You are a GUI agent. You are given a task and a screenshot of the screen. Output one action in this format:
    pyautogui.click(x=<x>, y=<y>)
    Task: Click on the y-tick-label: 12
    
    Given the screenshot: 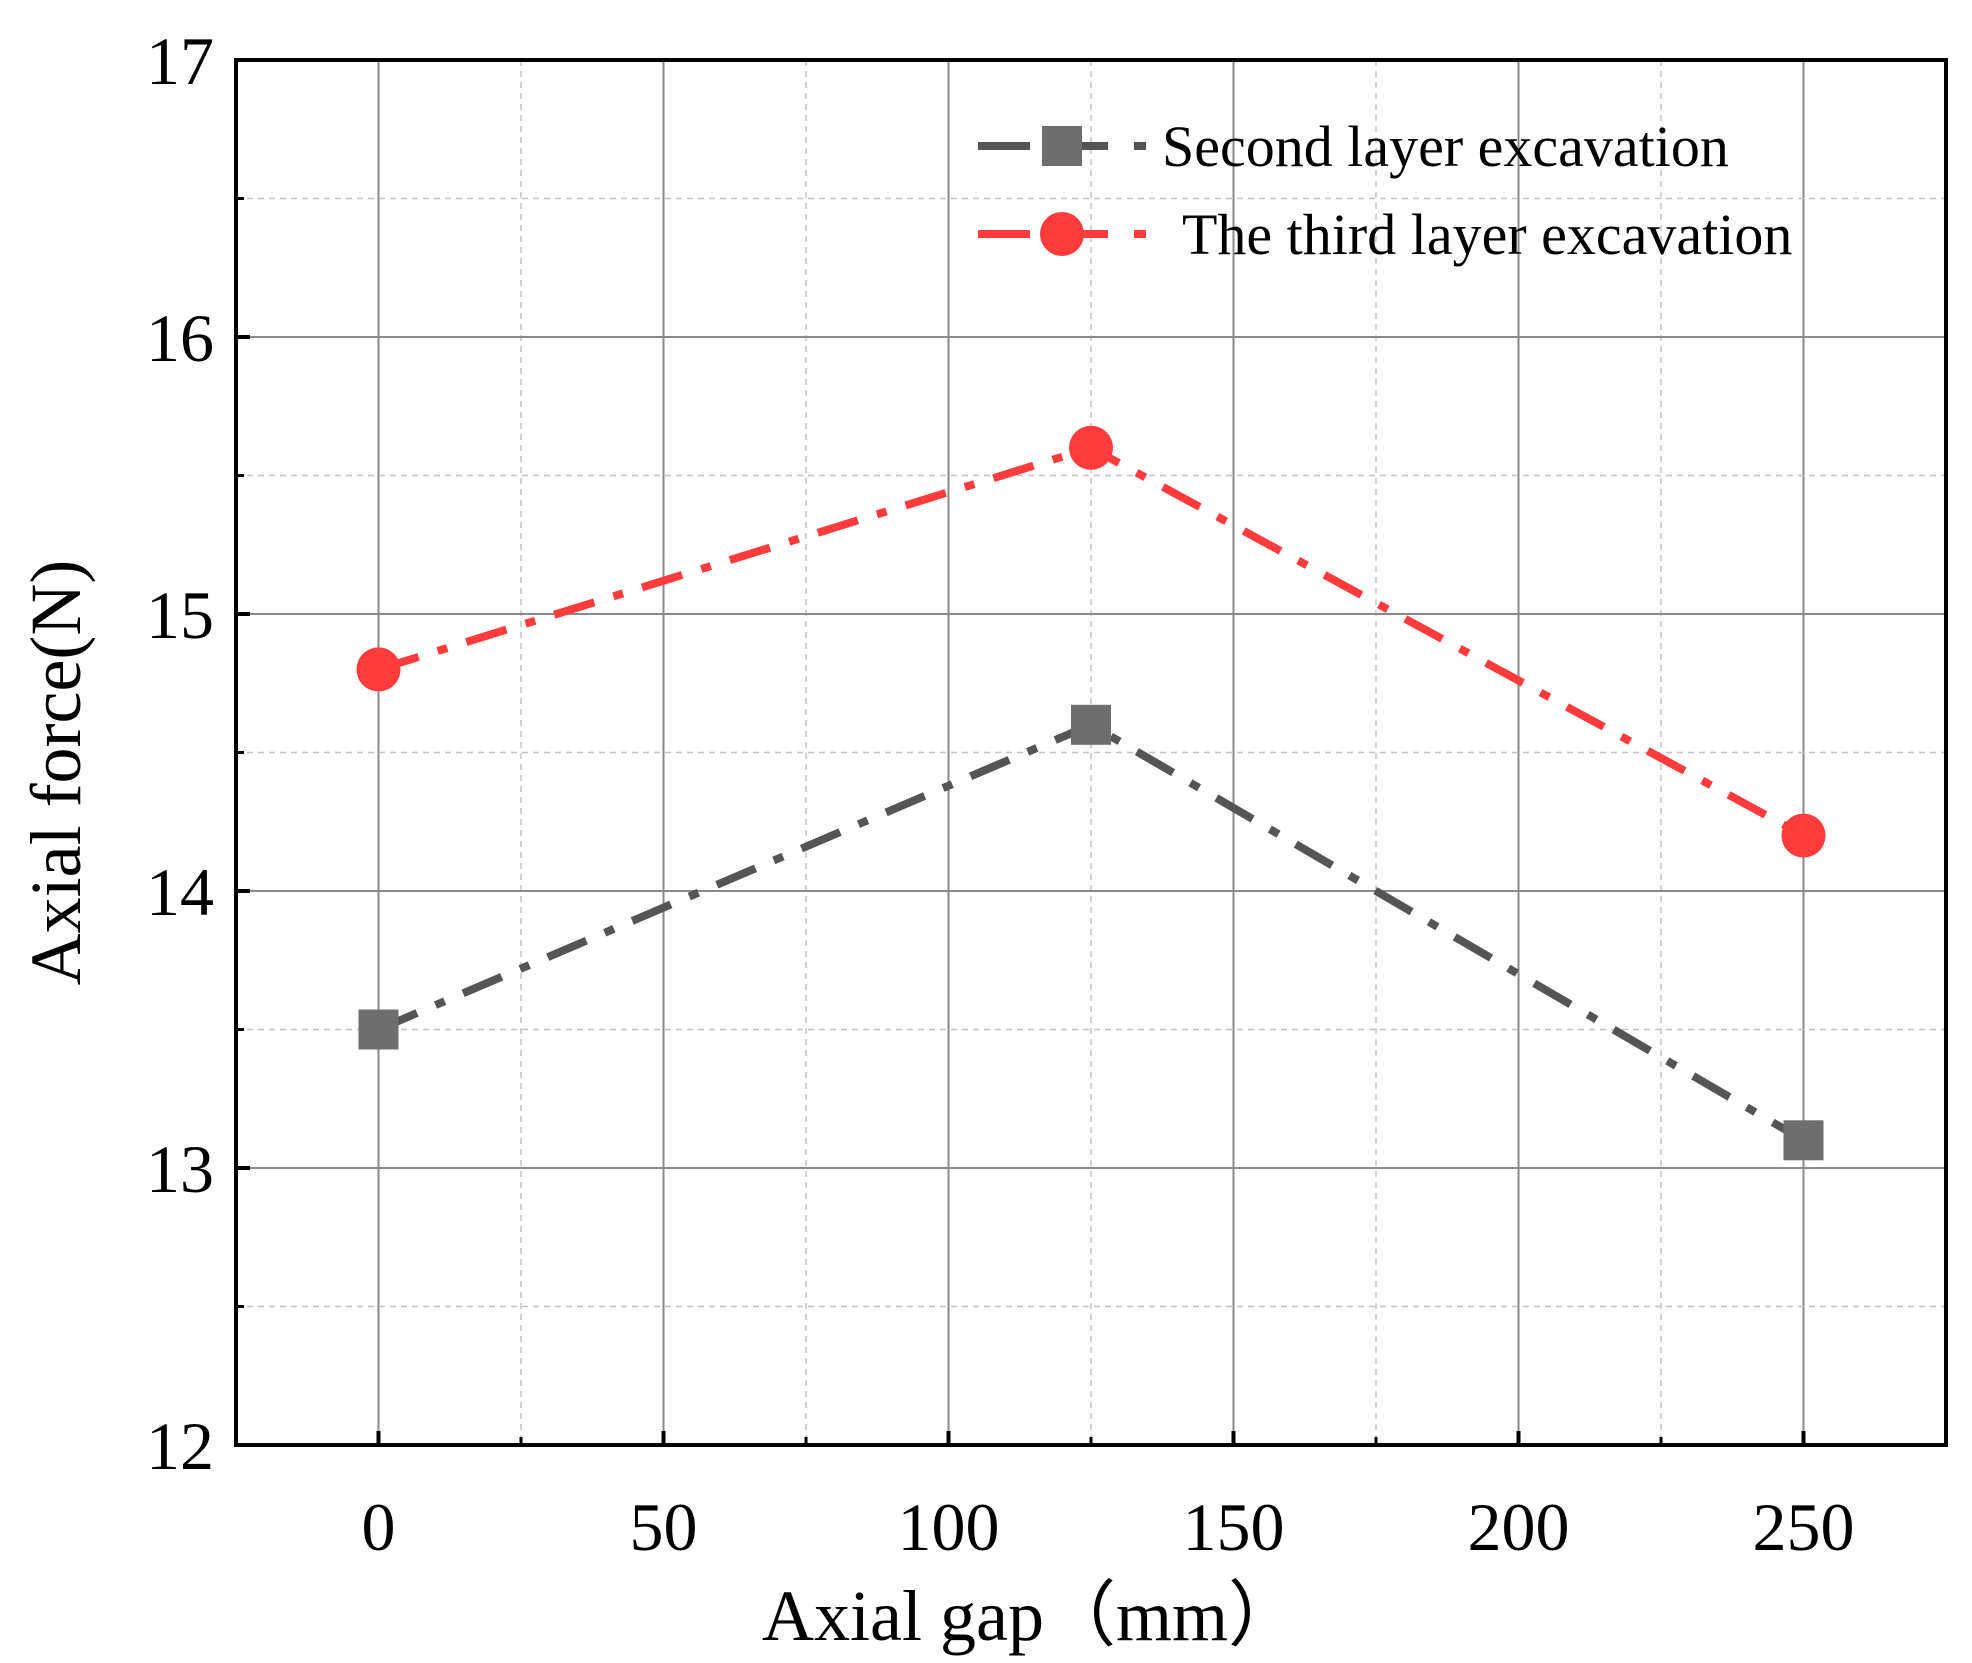 What is the action you would take?
    pyautogui.click(x=180, y=1446)
    